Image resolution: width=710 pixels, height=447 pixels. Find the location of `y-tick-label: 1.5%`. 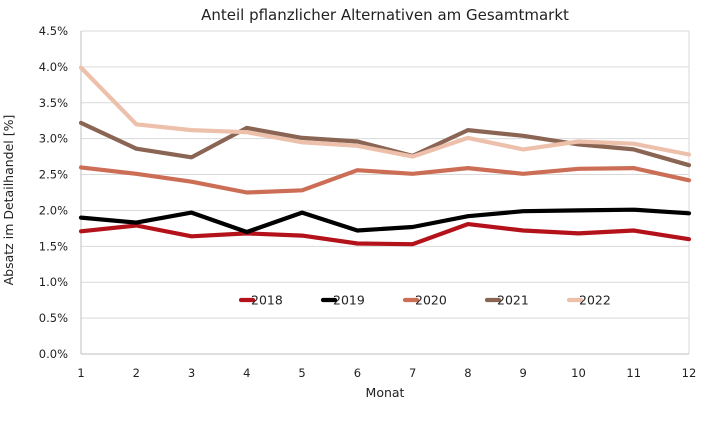

y-tick-label: 1.5% is located at coordinates (53, 246).